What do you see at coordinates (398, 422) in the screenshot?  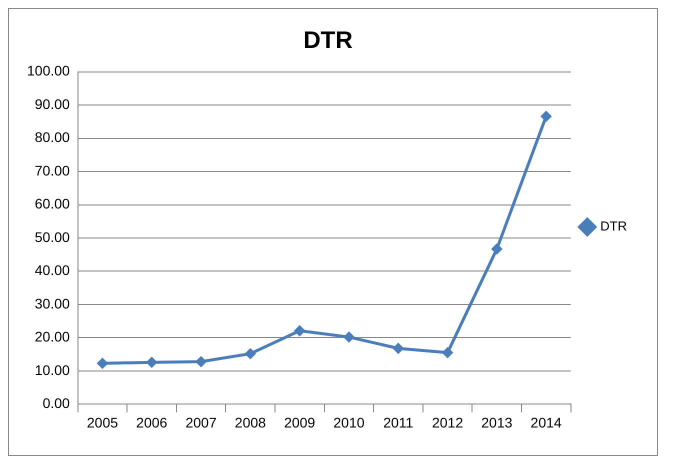 I see `x-tick-label: 2011` at bounding box center [398, 422].